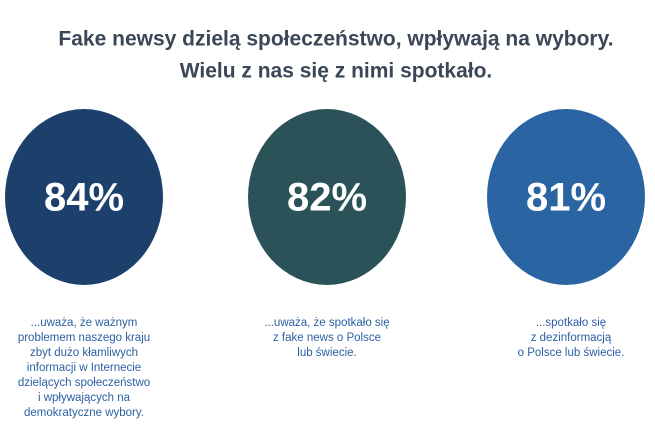 The width and height of the screenshot is (655, 435). Describe the element at coordinates (326, 353) in the screenshot. I see `stat-caption: lub świecie.` at that location.